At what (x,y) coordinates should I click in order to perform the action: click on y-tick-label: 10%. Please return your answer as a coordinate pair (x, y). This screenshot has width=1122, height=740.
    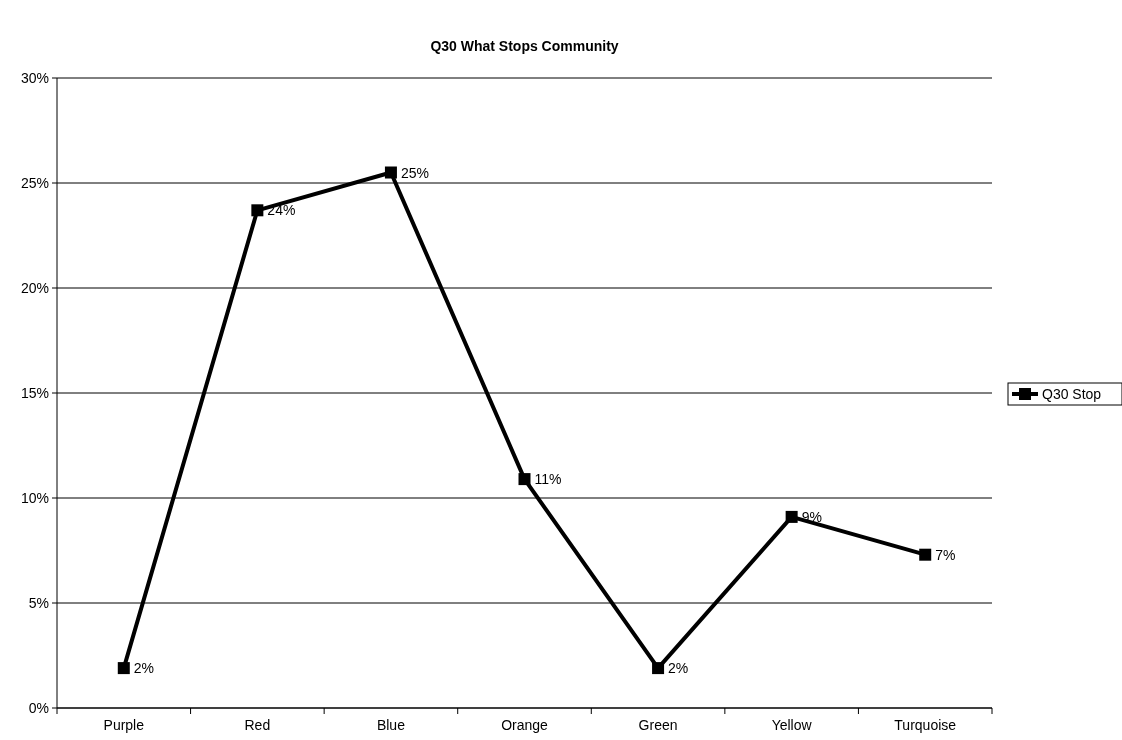
    Looking at the image, I should click on (34, 498).